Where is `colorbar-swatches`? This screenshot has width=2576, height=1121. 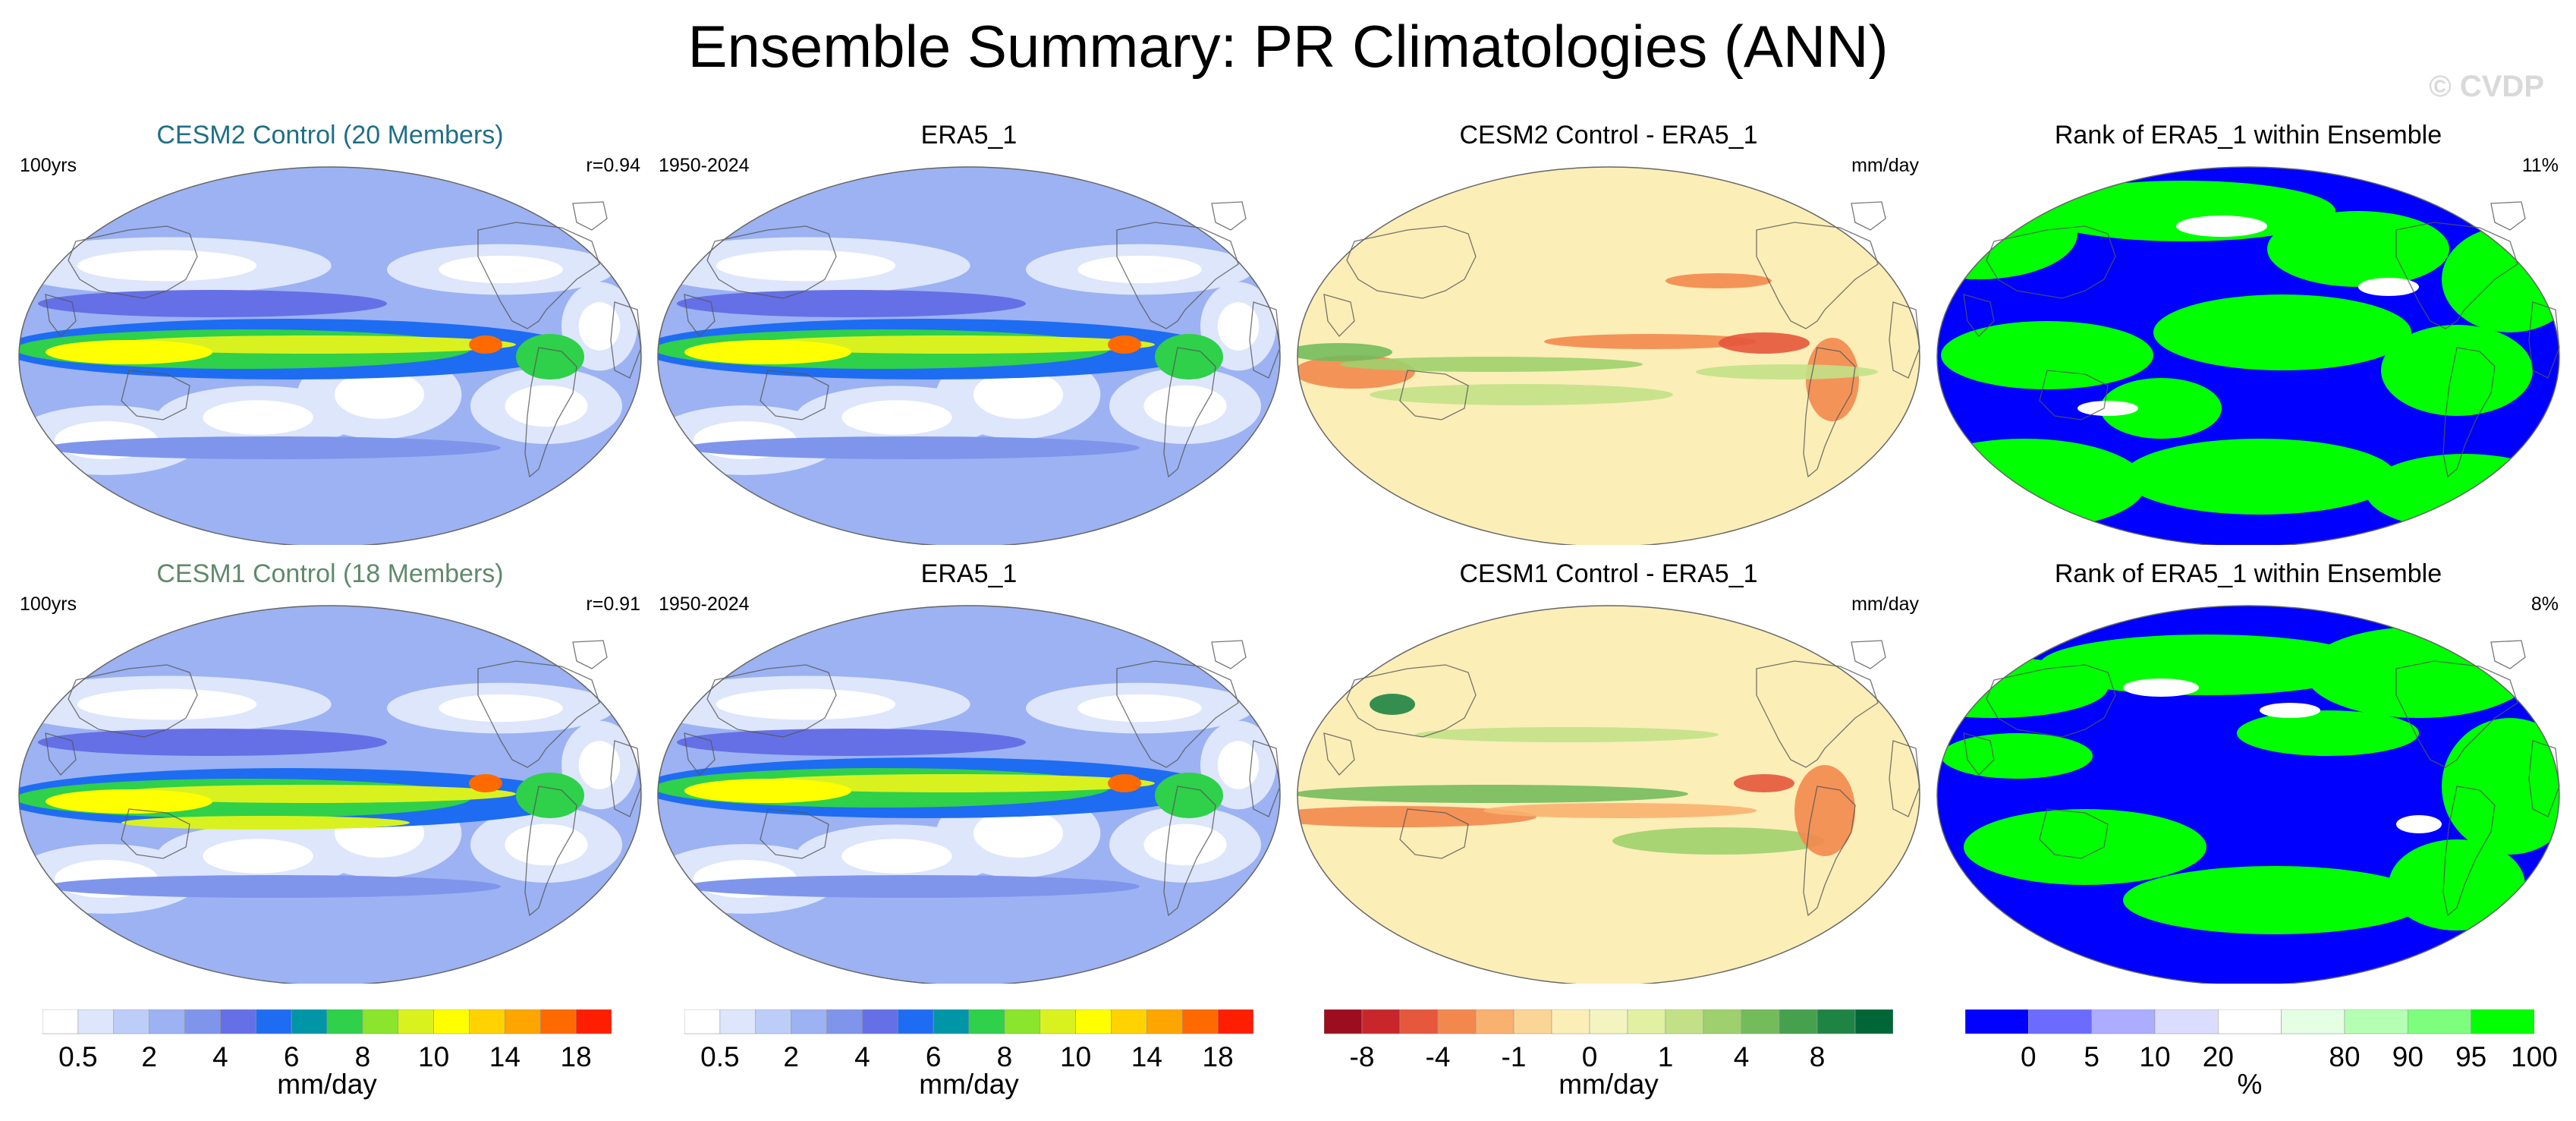
colorbar-swatches is located at coordinates (327, 1021).